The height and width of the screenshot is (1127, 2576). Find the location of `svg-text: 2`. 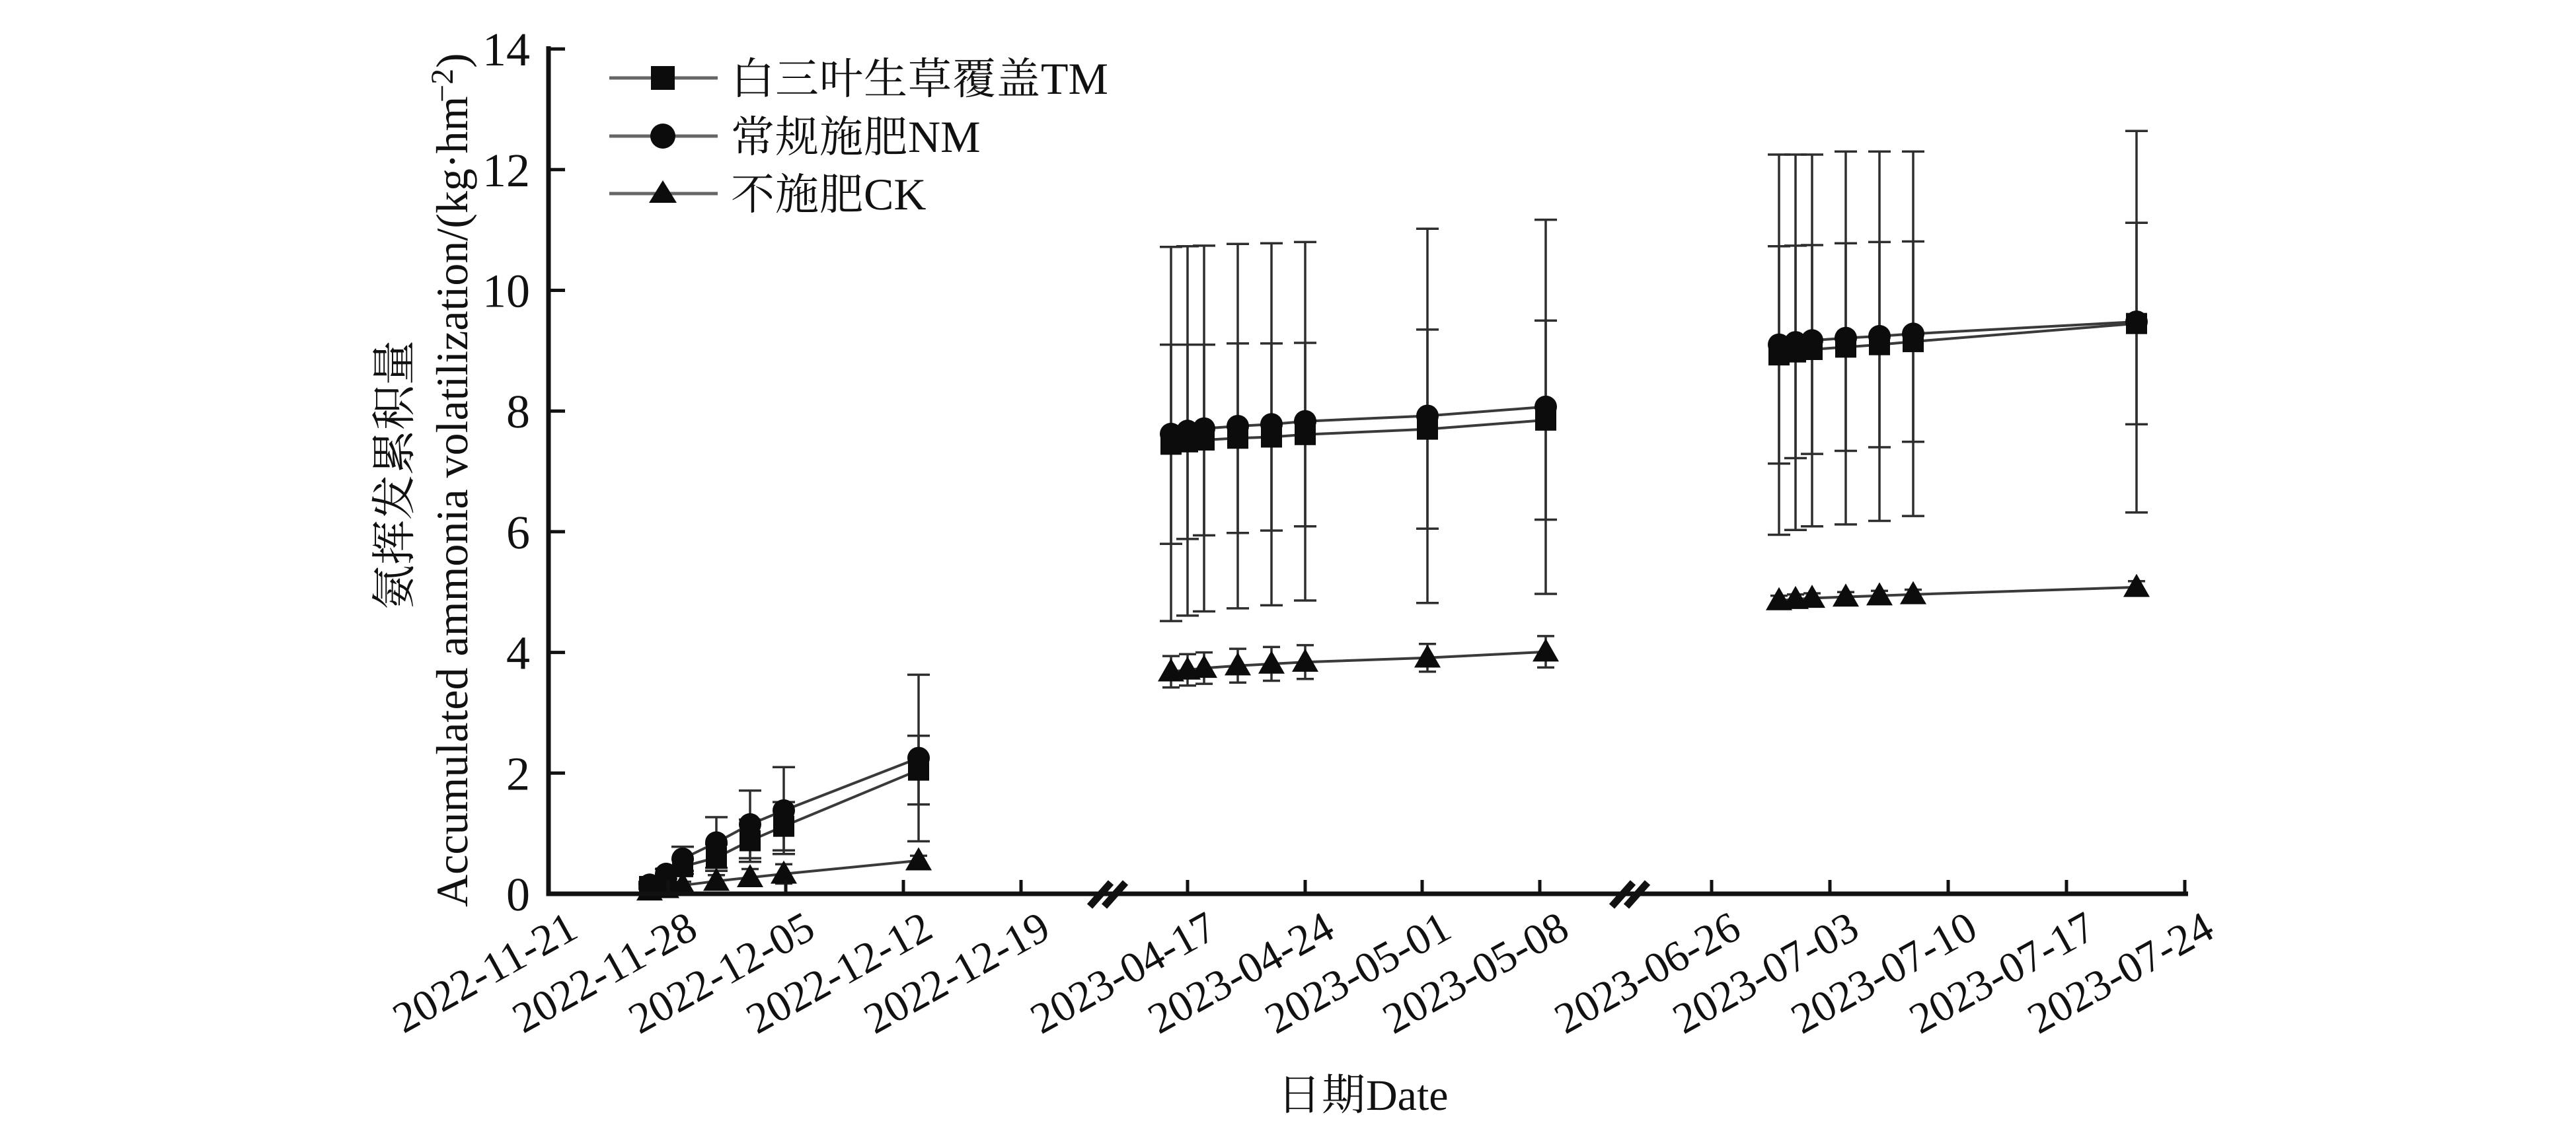

svg-text: 2 is located at coordinates (518, 774).